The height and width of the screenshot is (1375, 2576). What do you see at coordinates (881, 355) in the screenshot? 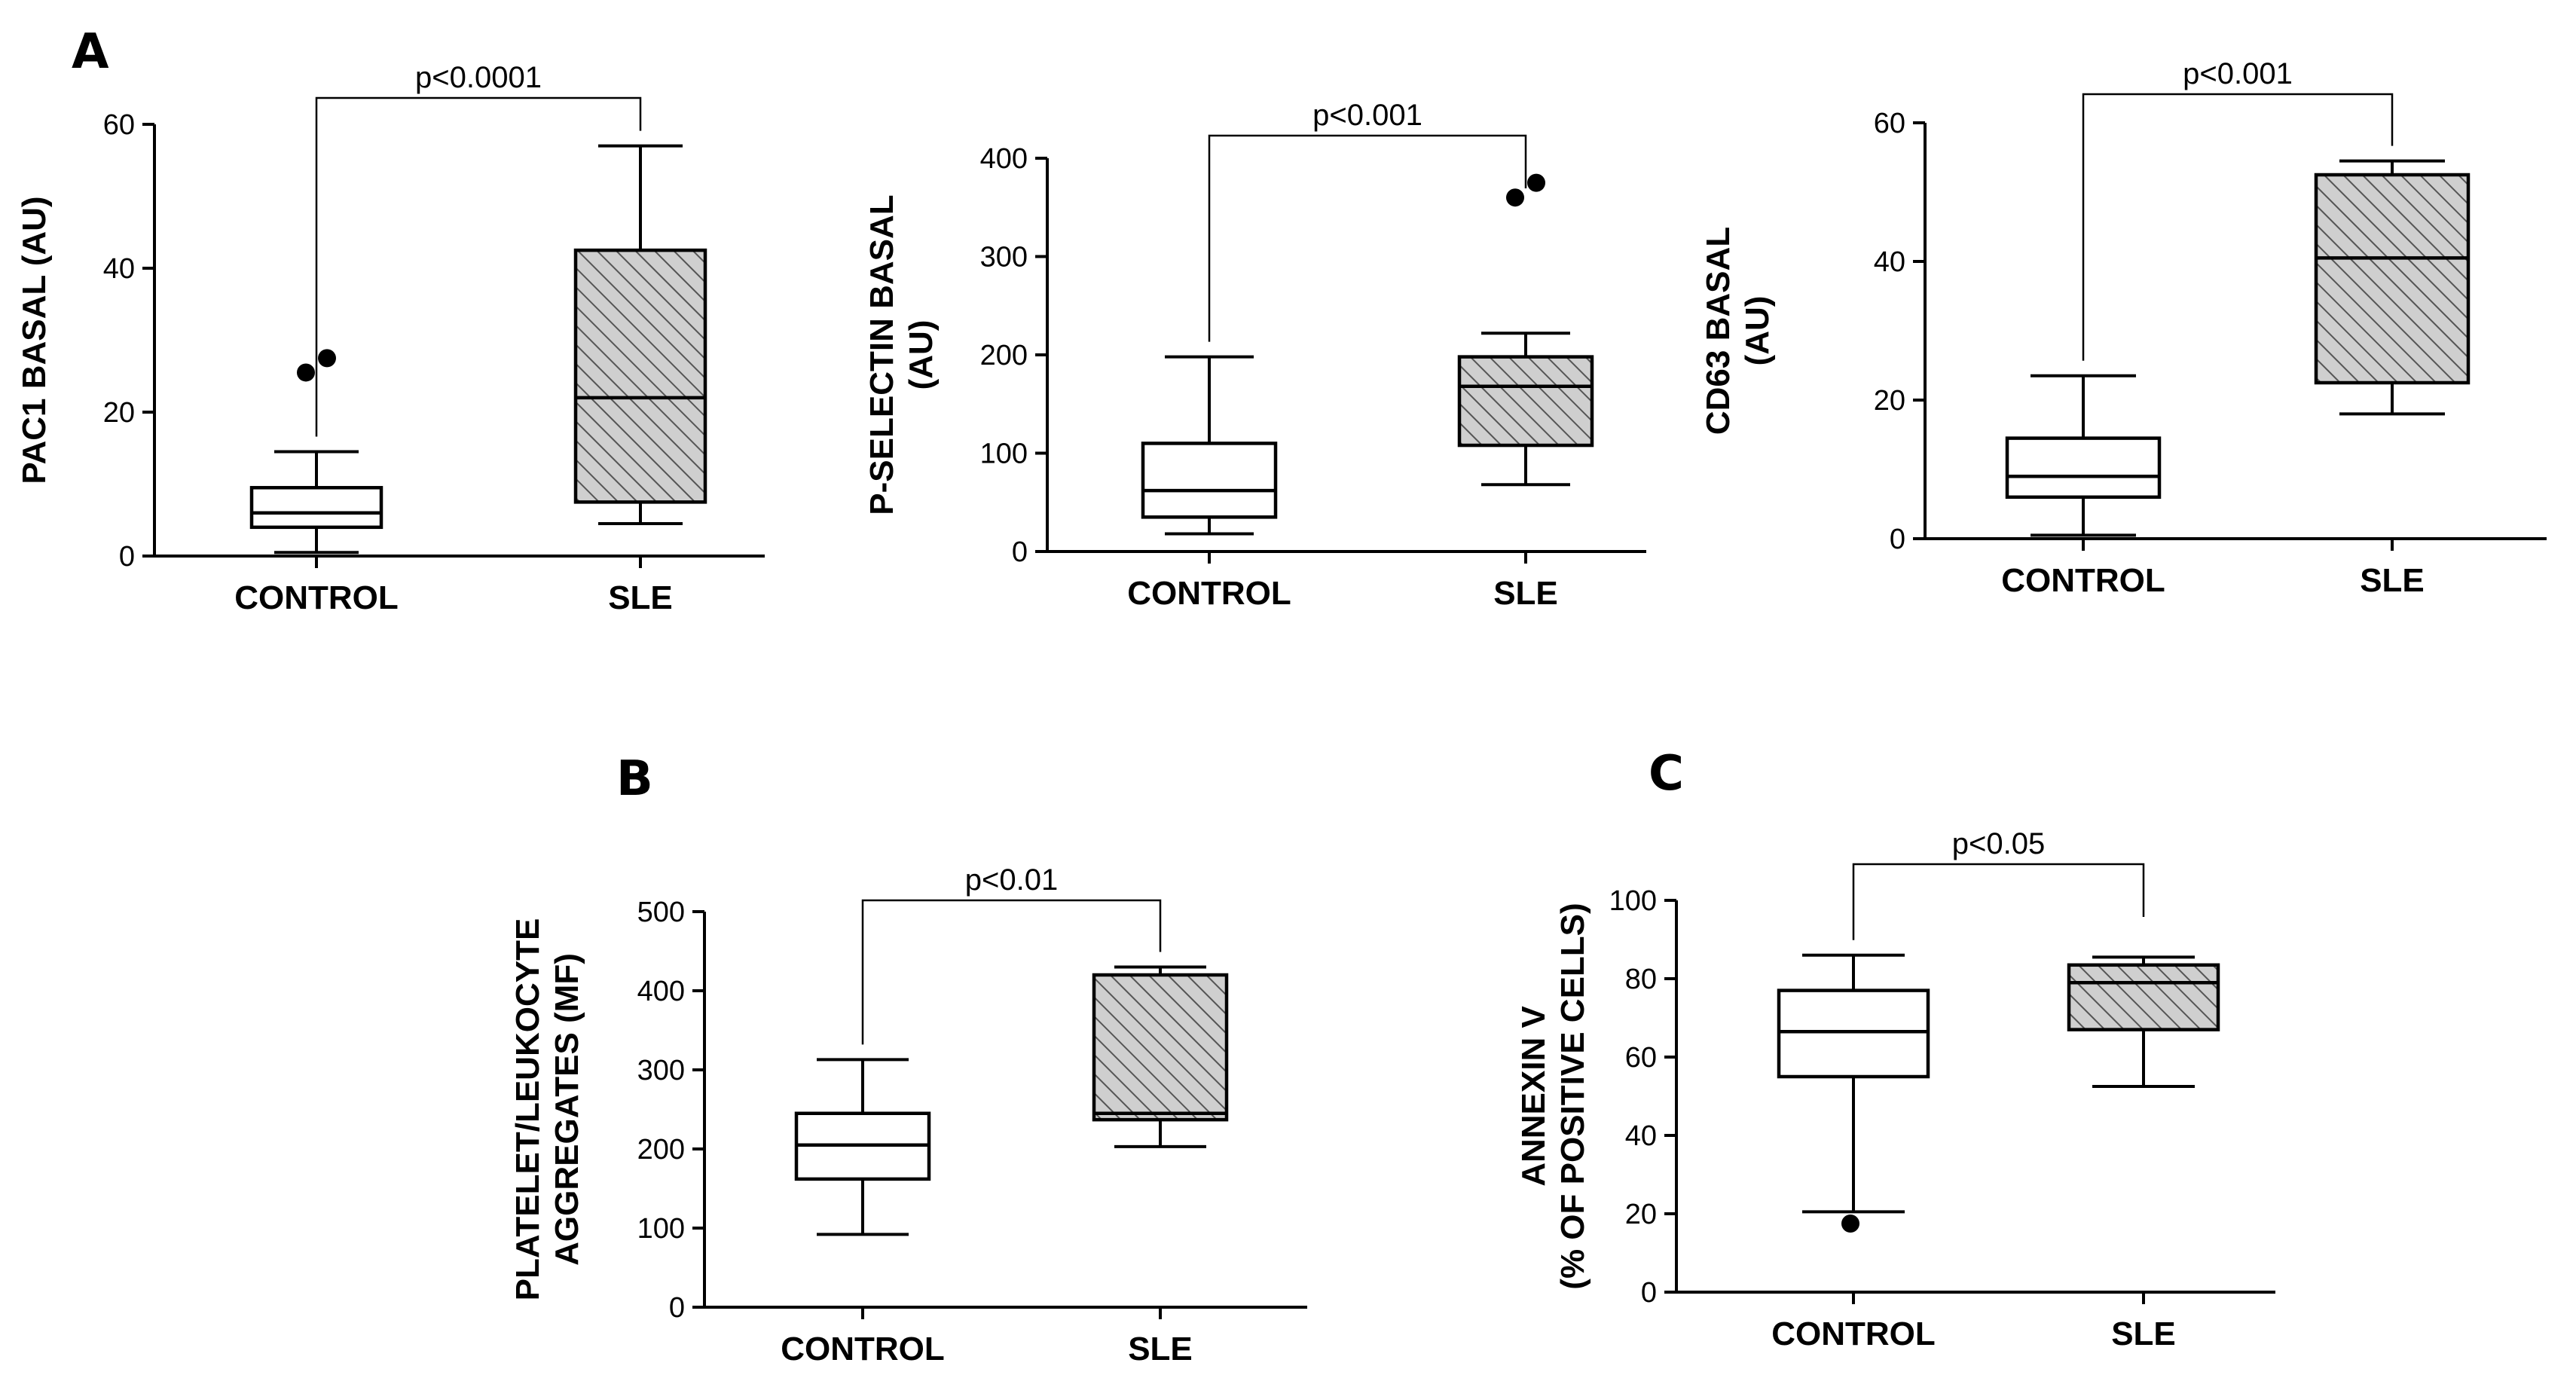
I see `y-axis-label: P-SELECTIN BASAL` at bounding box center [881, 355].